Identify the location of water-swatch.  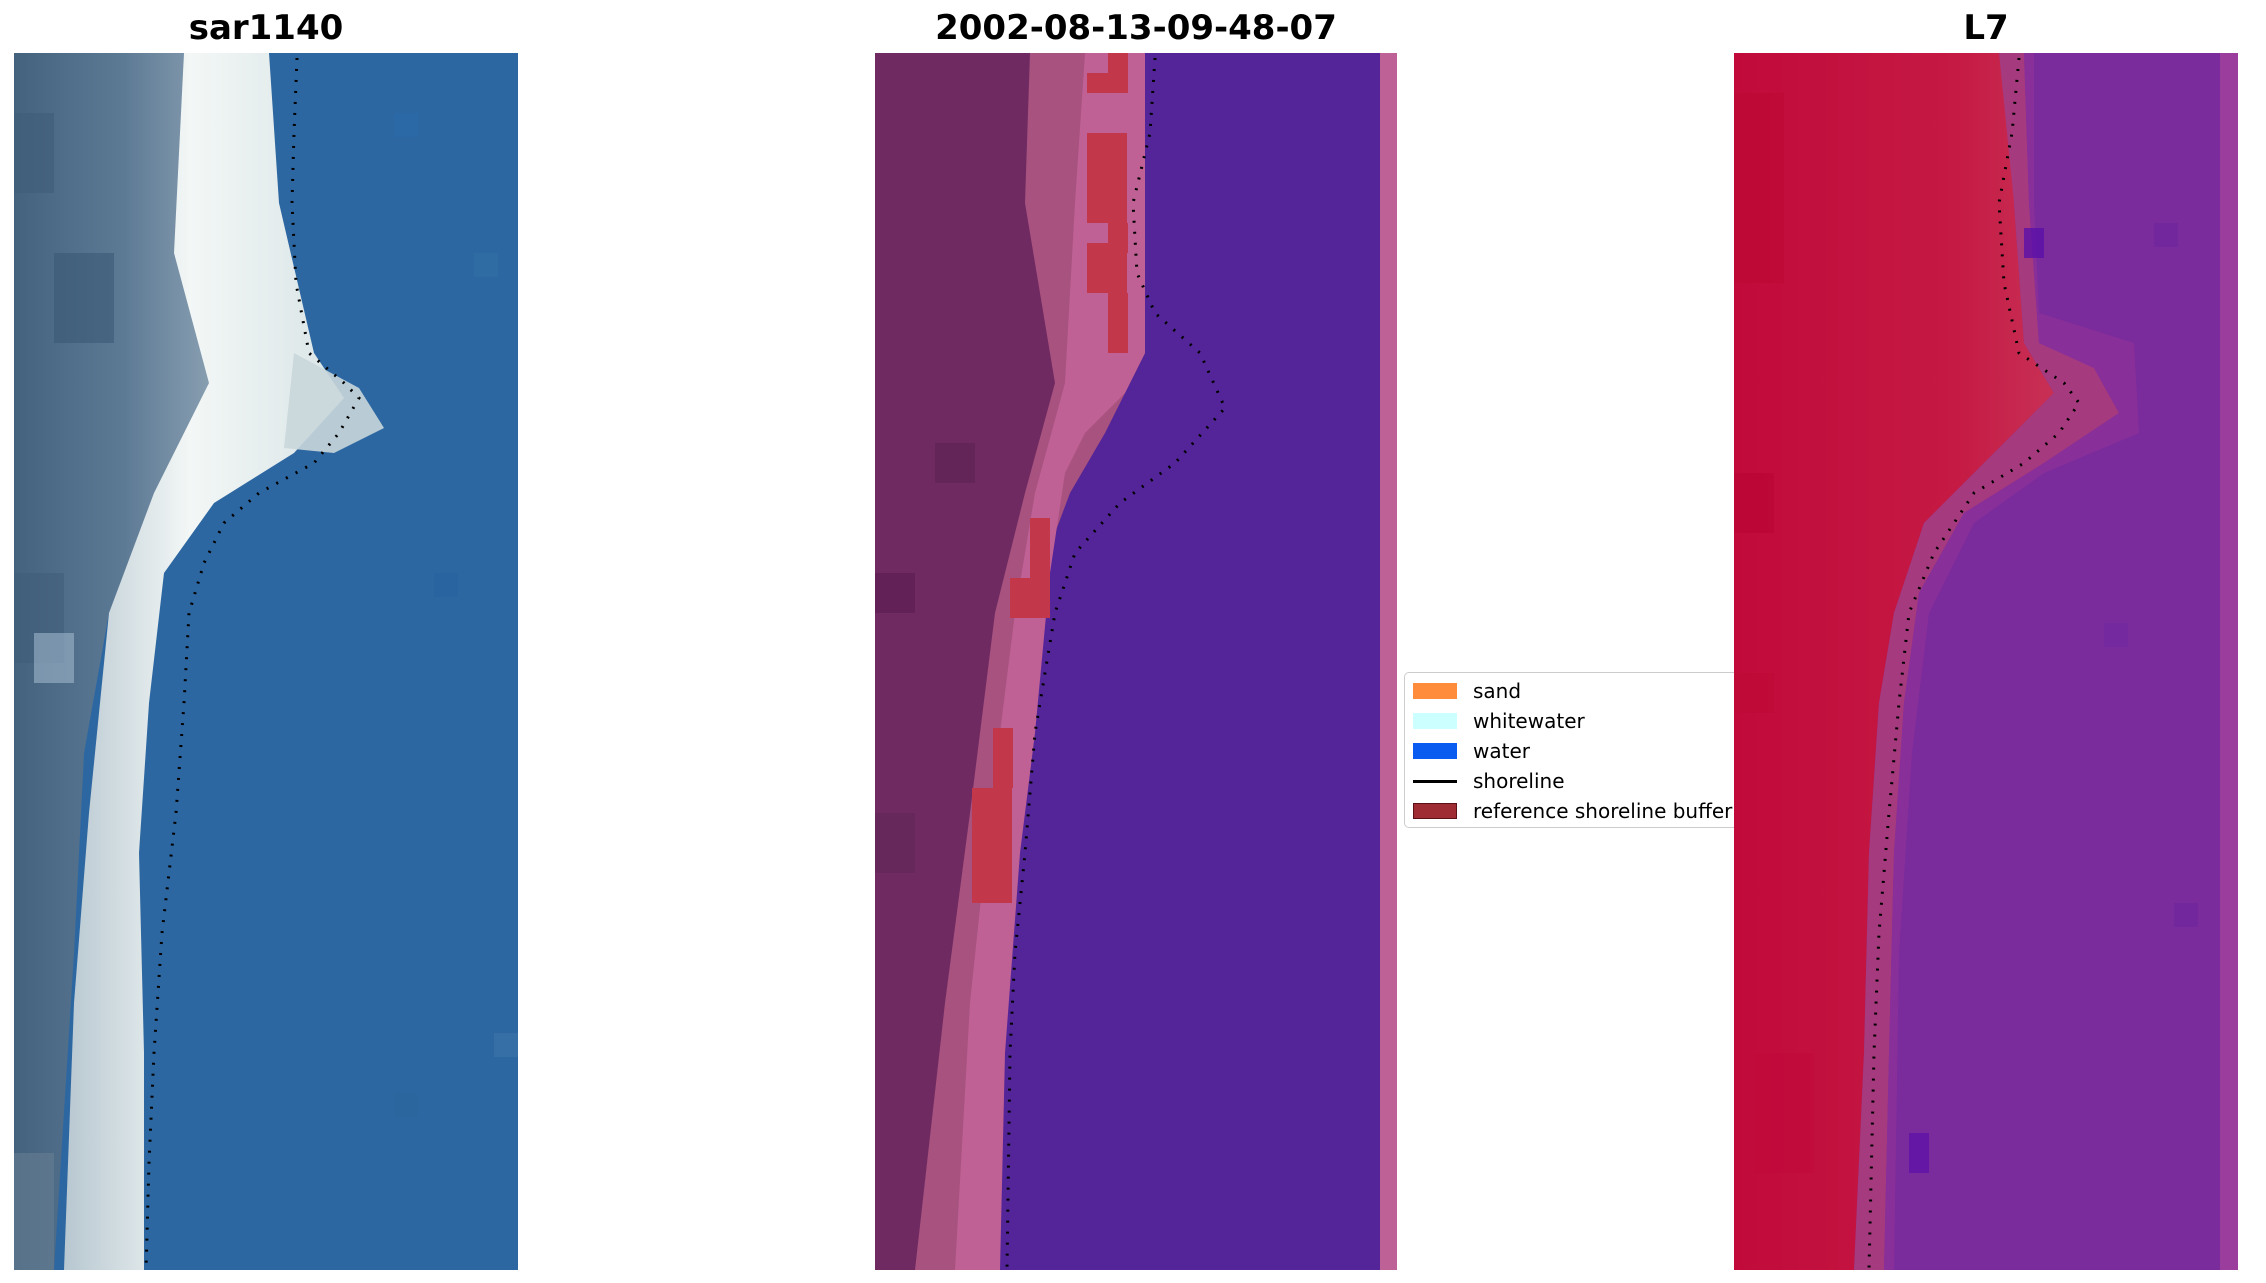
(1435, 751).